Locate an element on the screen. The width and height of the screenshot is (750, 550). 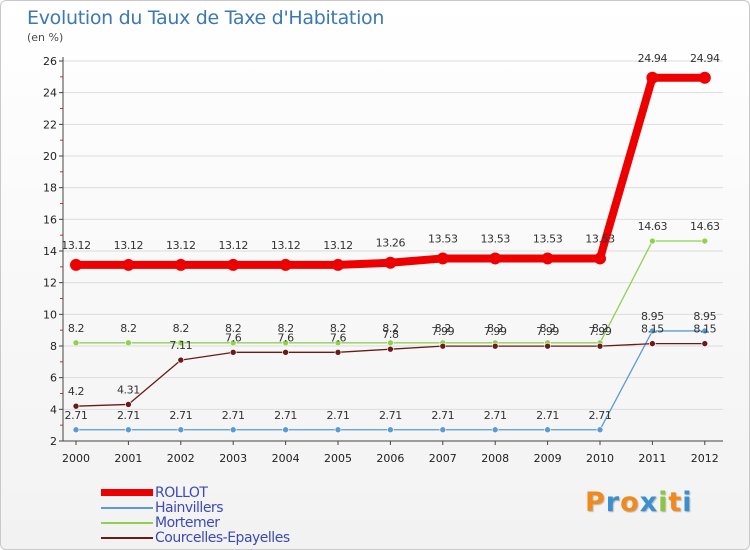
data-label: 4.2 is located at coordinates (76, 391).